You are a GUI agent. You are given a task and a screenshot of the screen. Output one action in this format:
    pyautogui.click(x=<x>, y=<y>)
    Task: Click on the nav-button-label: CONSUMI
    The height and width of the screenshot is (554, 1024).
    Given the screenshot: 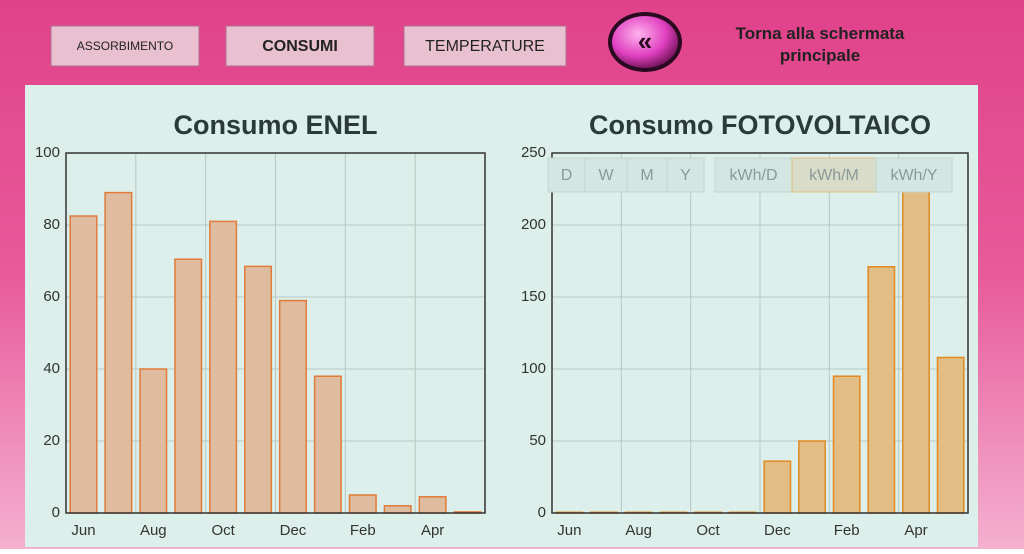 What is the action you would take?
    pyautogui.click(x=300, y=46)
    